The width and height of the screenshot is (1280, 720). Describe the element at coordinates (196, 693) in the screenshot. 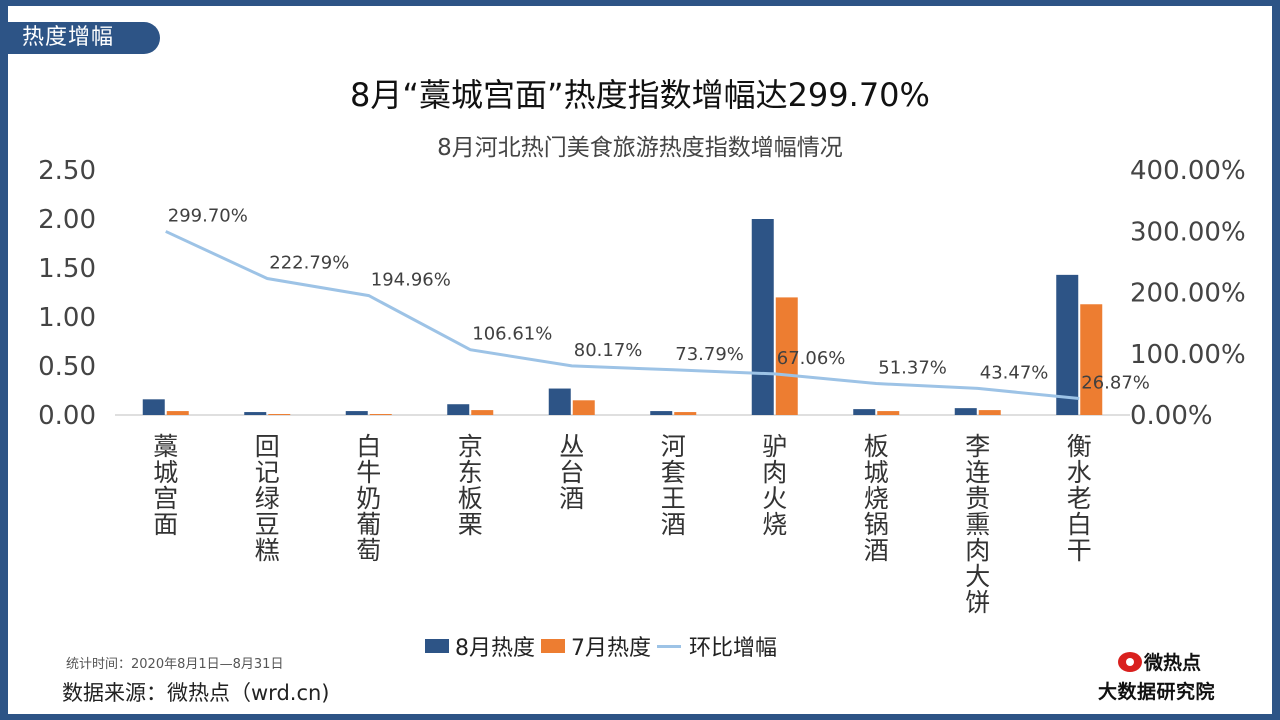

I see `data-source: 数据来源：微热点（wrd.cn)` at that location.